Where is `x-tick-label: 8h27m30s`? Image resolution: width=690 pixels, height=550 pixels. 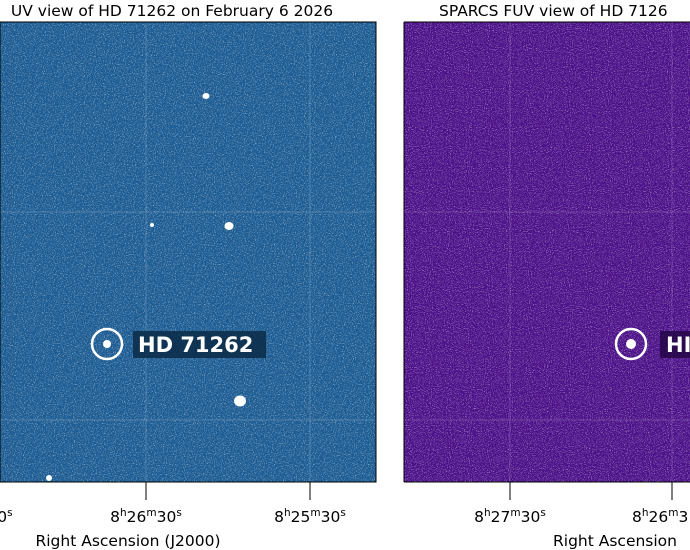
x-tick-label: 8h27m30s is located at coordinates (510, 516).